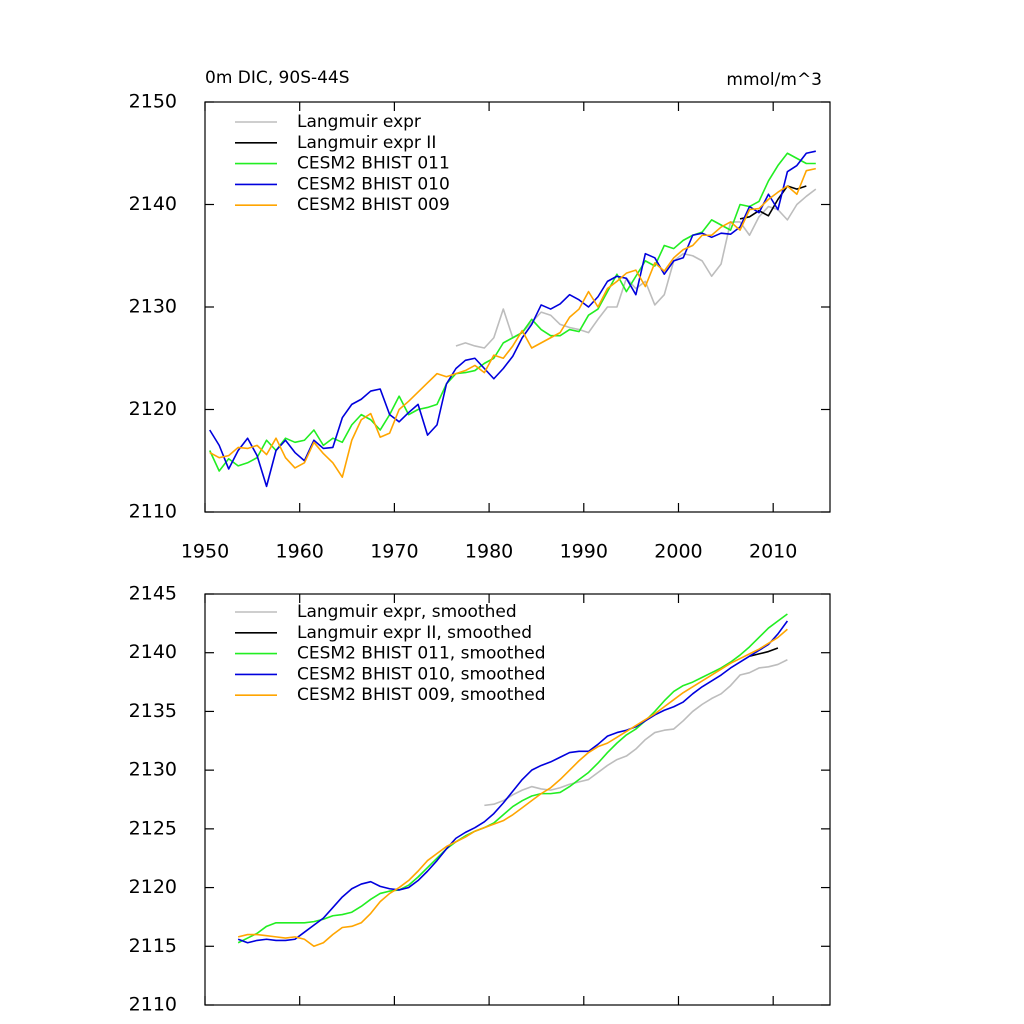 Image resolution: width=1024 pixels, height=1024 pixels. I want to click on chart-title: 0m DIC, 90S-44S, so click(277, 78).